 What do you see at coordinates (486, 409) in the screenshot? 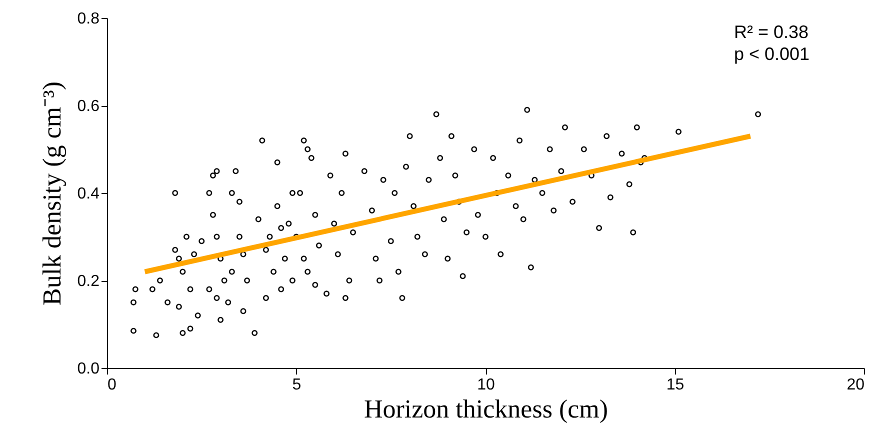
I see `x-axis-title: Horizon thickness (cm)` at bounding box center [486, 409].